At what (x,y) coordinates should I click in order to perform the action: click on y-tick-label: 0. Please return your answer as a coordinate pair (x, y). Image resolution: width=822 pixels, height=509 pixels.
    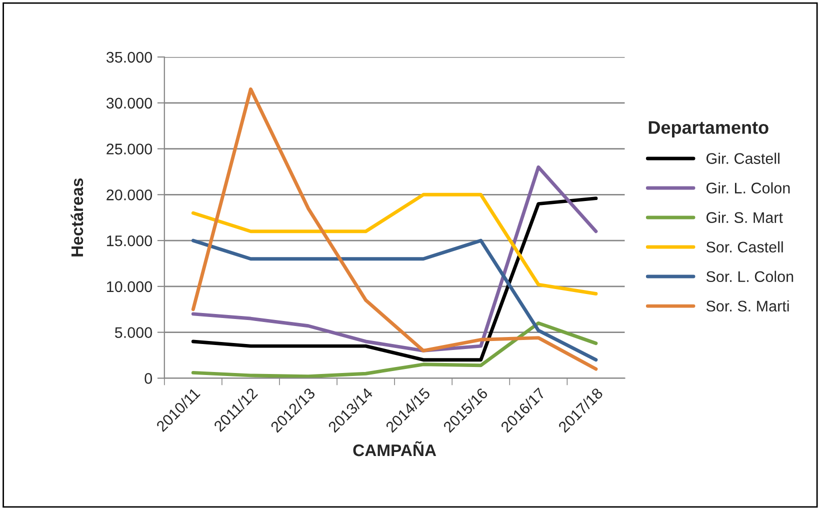
    Looking at the image, I should click on (148, 378).